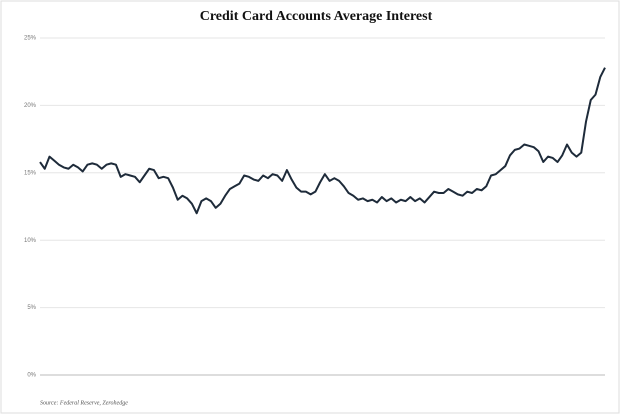 This screenshot has width=620, height=414. I want to click on y-tick-label: 10%, so click(30, 241).